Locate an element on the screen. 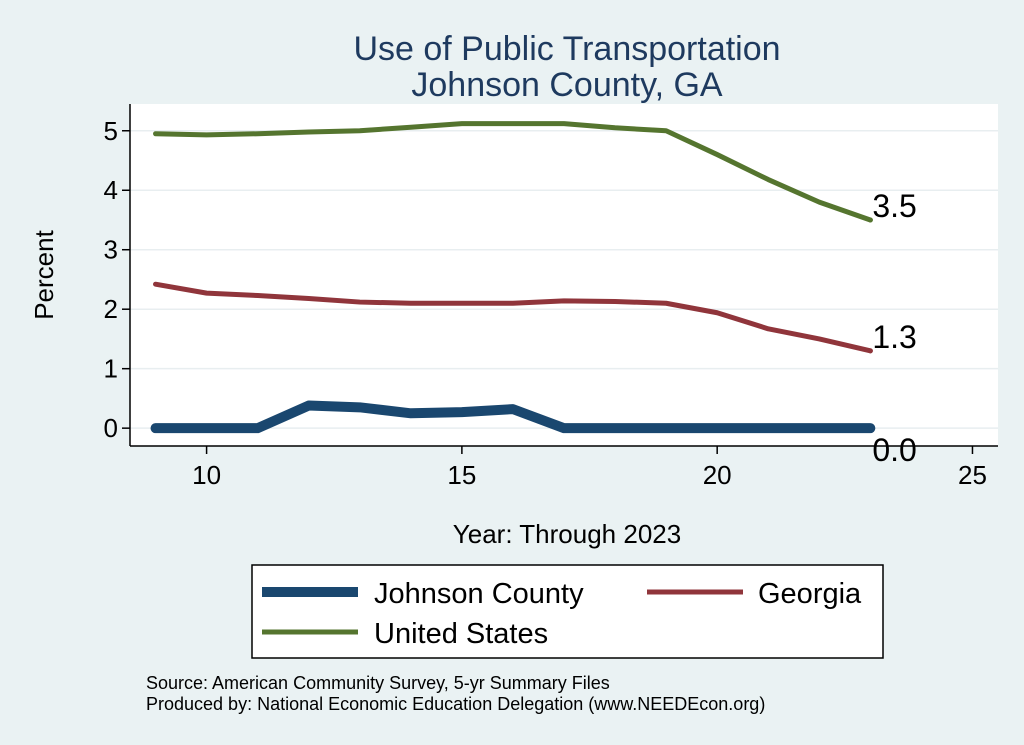  series-line-georgia is located at coordinates (513, 317).